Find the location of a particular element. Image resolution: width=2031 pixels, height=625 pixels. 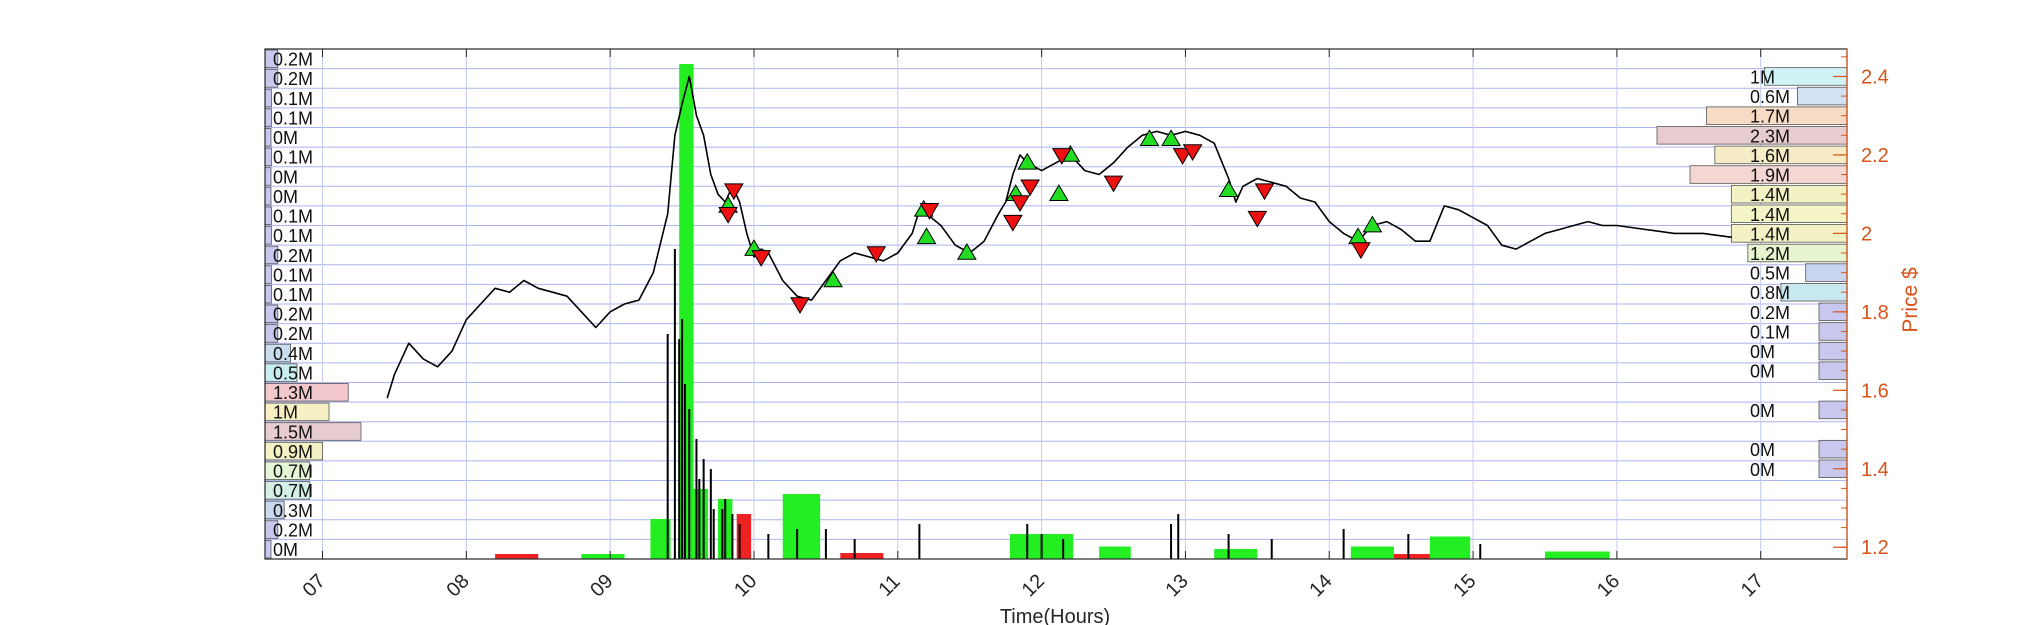

right-profile-label: 0.1M is located at coordinates (1770, 332).